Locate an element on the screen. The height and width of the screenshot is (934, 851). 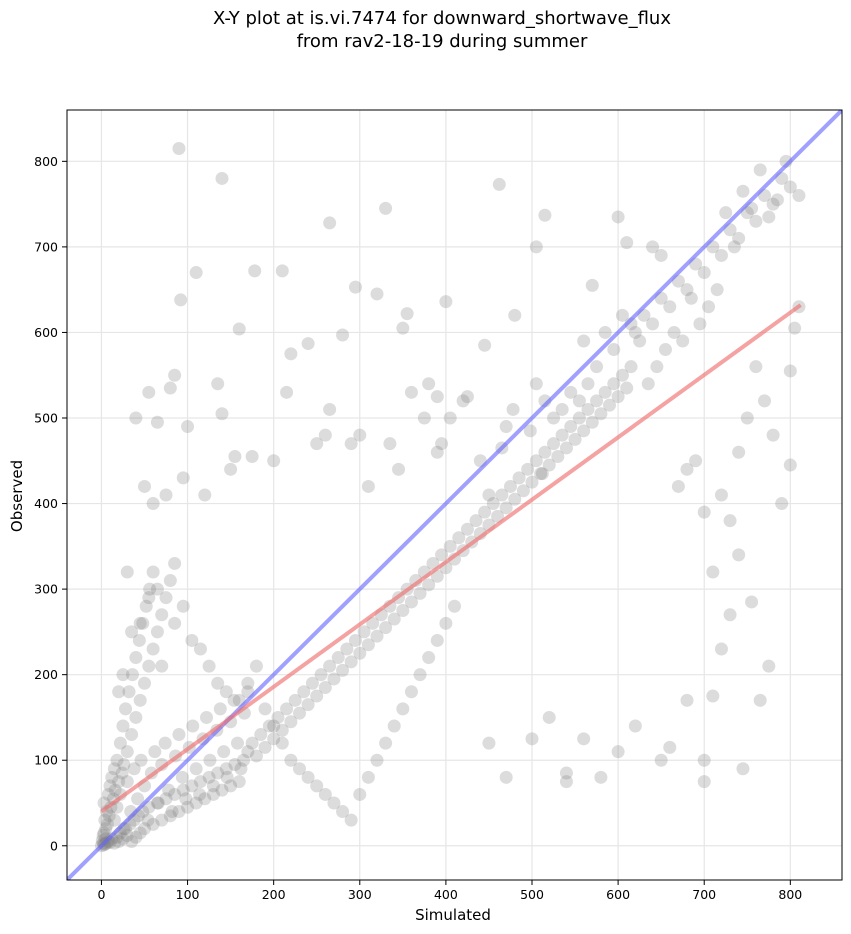
x-tick-label: 500 is located at coordinates (532, 894).